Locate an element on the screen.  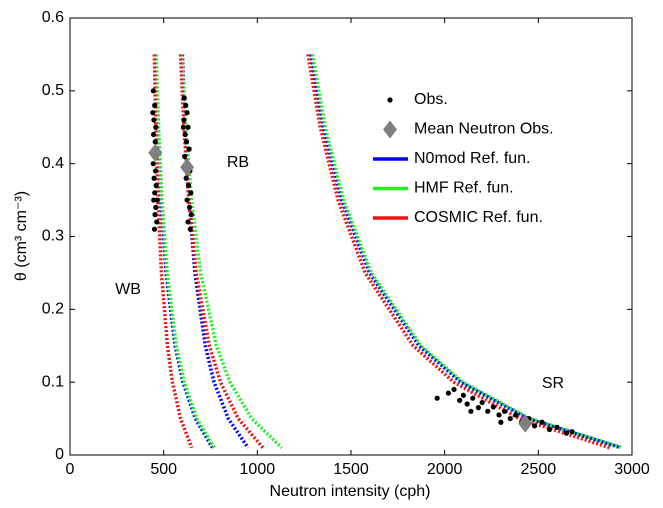
y-tick-label: 0.6 is located at coordinates (53, 17).